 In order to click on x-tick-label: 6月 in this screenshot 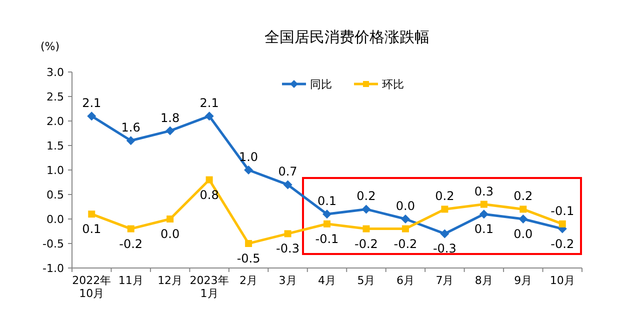, I will do `click(405, 280)`.